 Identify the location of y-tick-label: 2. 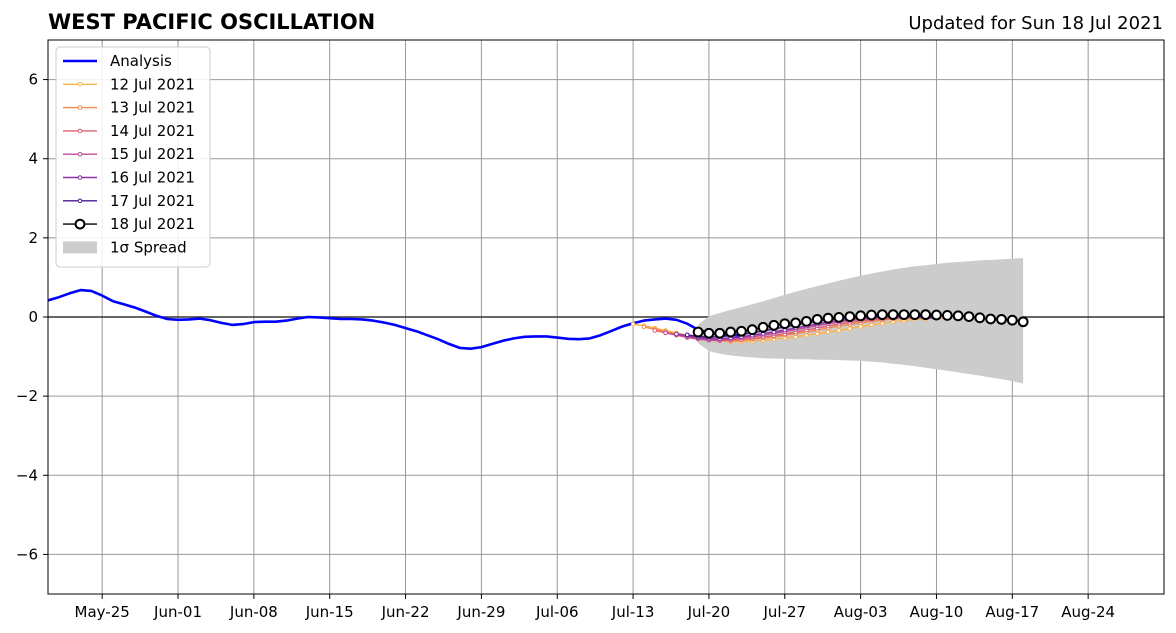
(33, 238).